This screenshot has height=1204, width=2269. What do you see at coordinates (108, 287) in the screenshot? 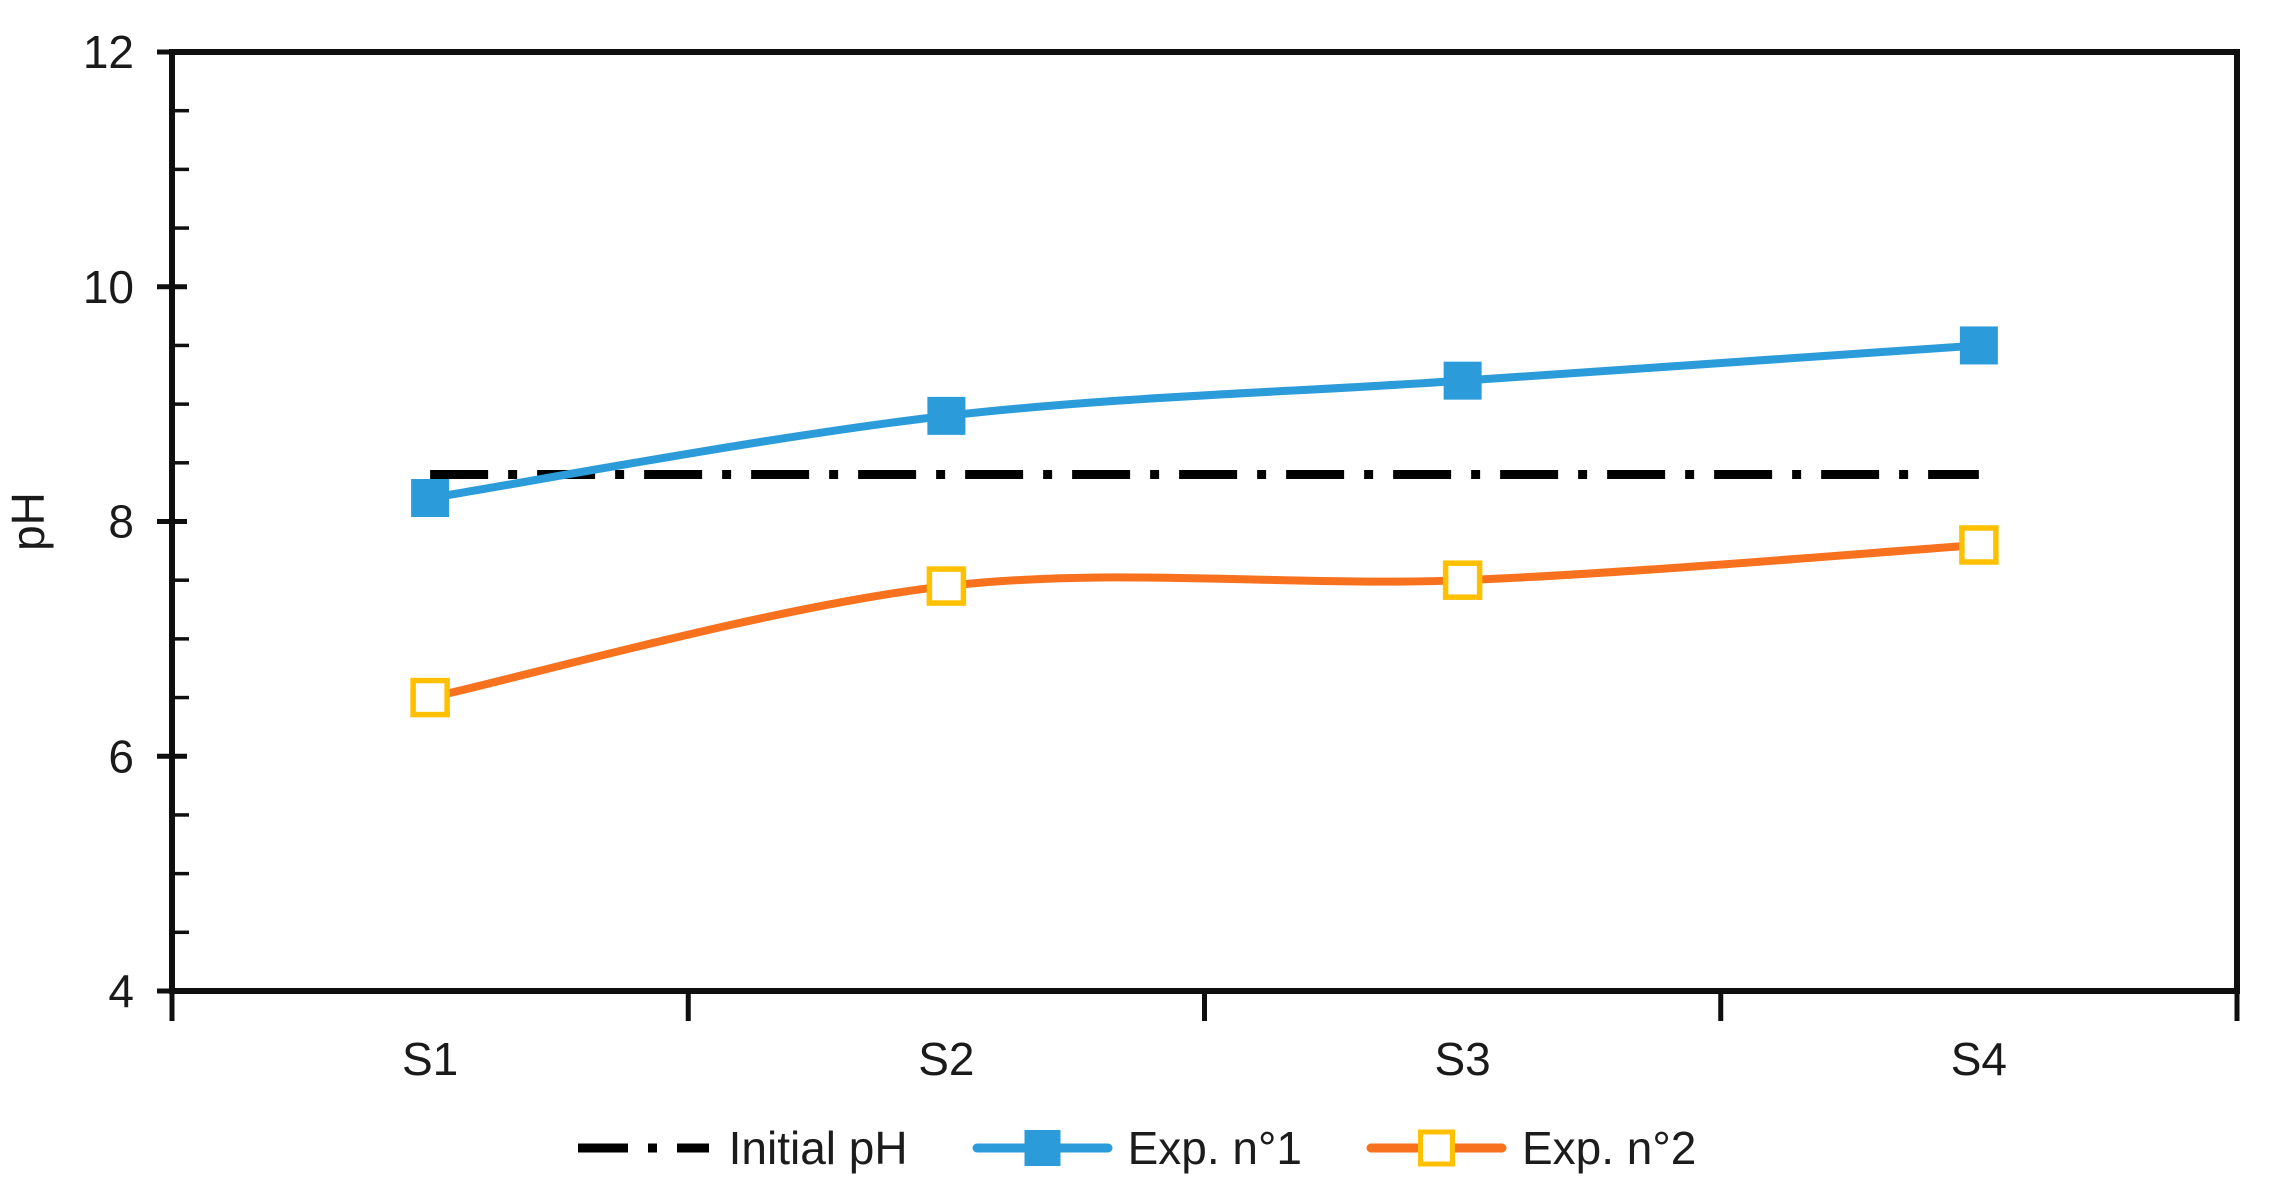
I see `y-tick-label: 10` at bounding box center [108, 287].